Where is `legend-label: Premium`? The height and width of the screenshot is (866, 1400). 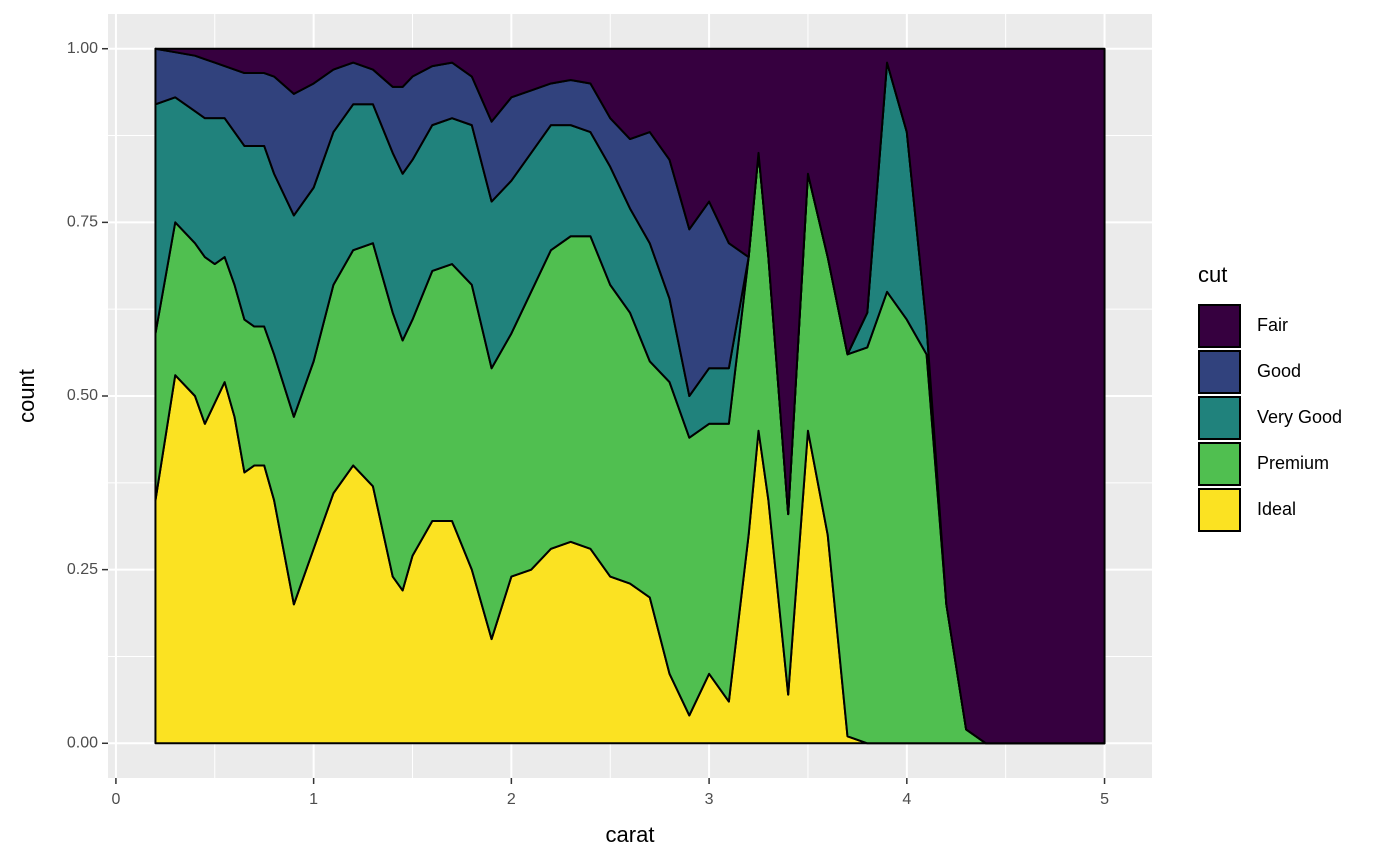 legend-label: Premium is located at coordinates (1293, 463).